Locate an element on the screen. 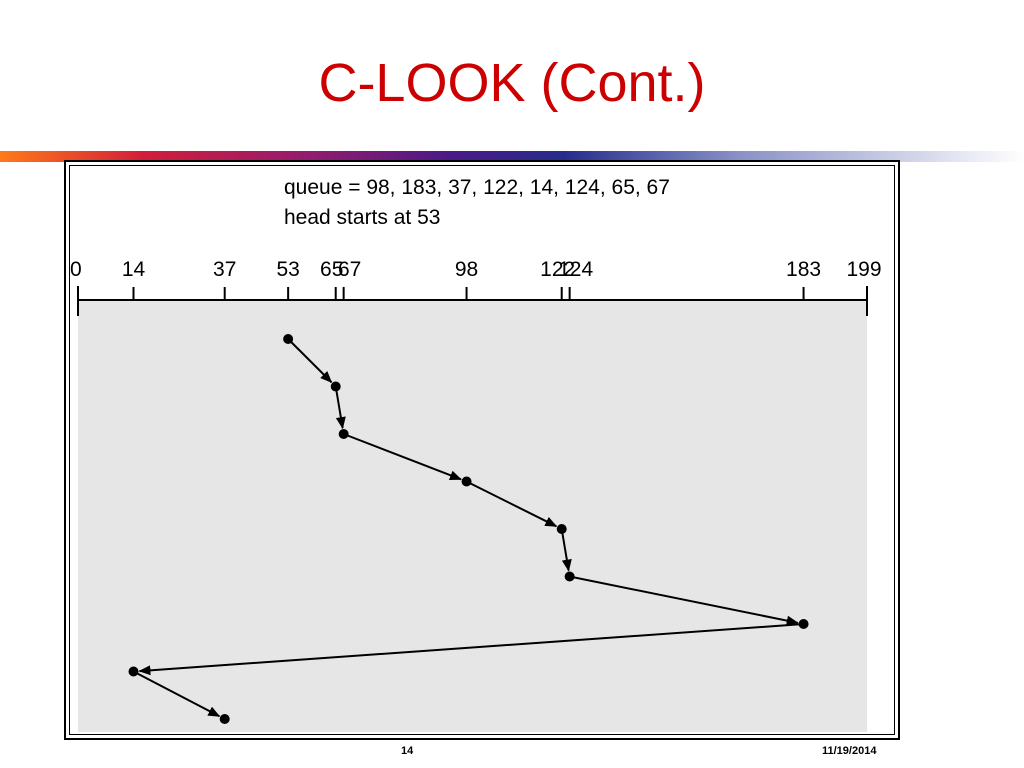  axis-label-98: 98 is located at coordinates (466, 269).